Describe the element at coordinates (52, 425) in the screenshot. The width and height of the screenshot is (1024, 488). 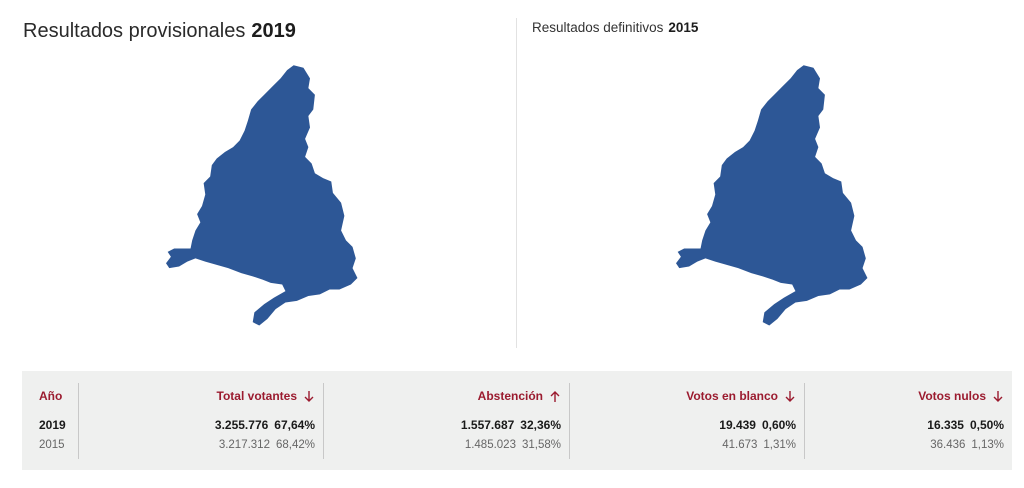
I see `year-2019: 2019` at that location.